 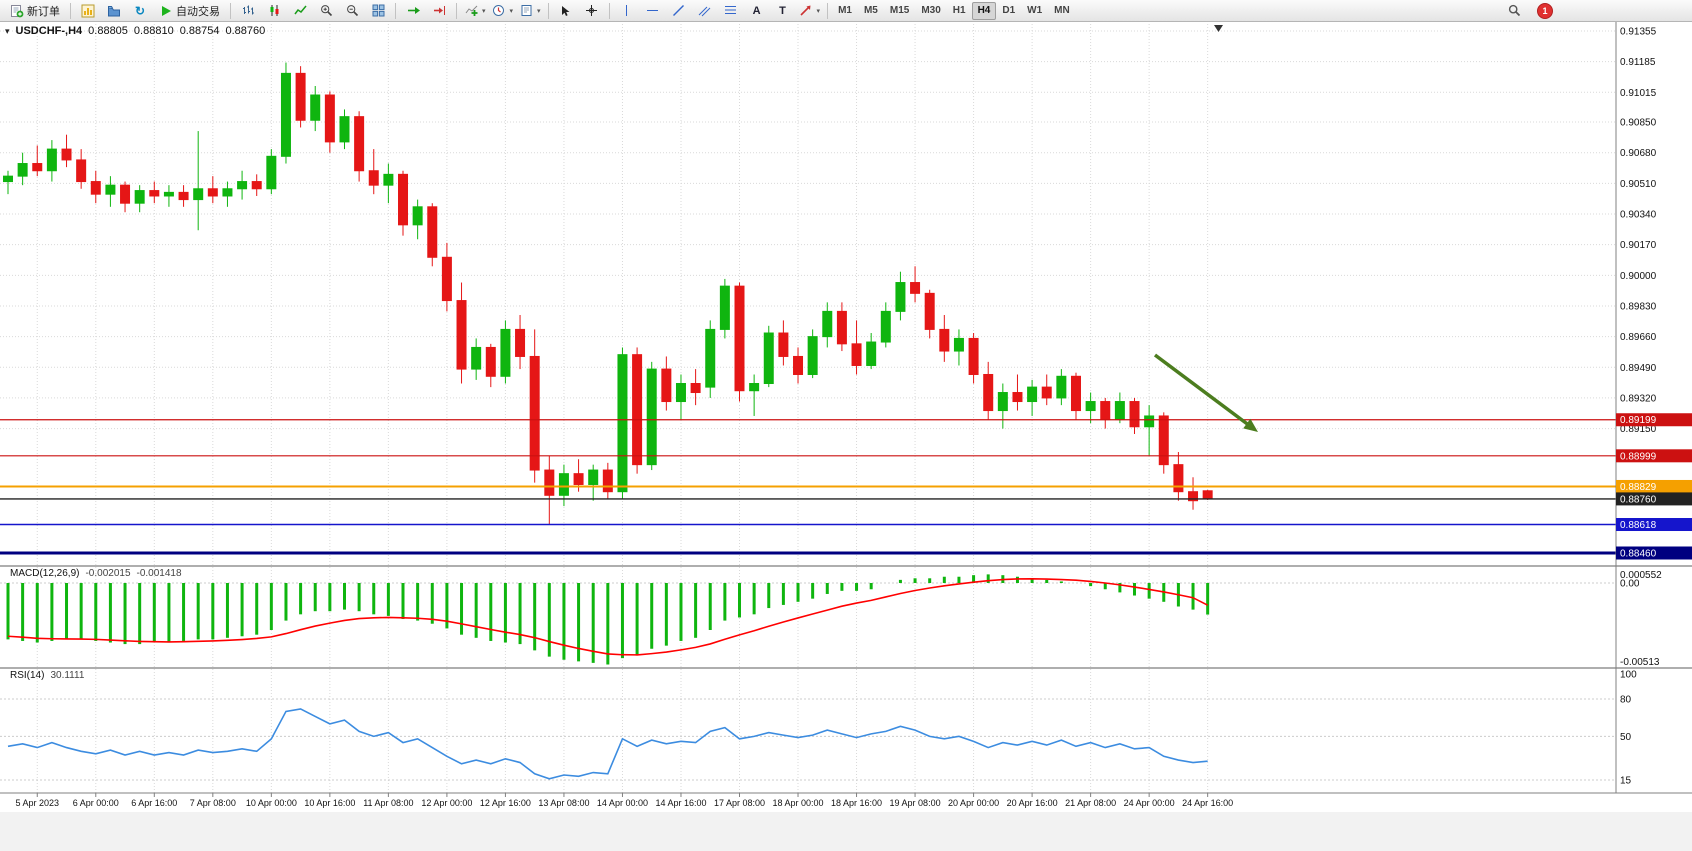 What do you see at coordinates (17, 11) in the screenshot?
I see `new-order-icon` at bounding box center [17, 11].